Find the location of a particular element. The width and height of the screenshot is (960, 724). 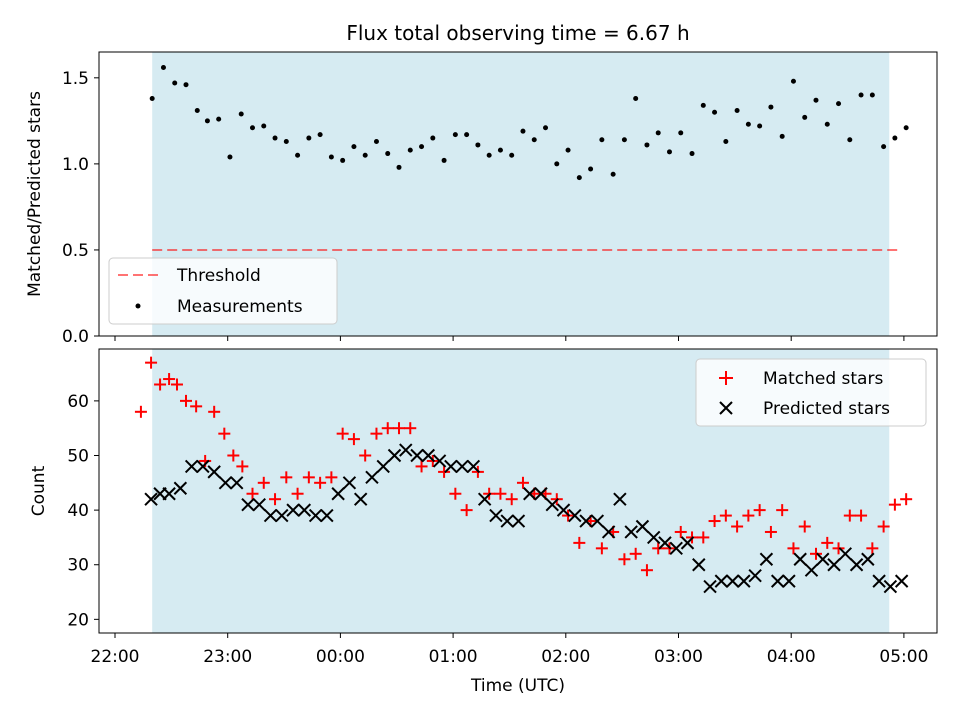

x-tick-label: 01:00 is located at coordinates (453, 657).